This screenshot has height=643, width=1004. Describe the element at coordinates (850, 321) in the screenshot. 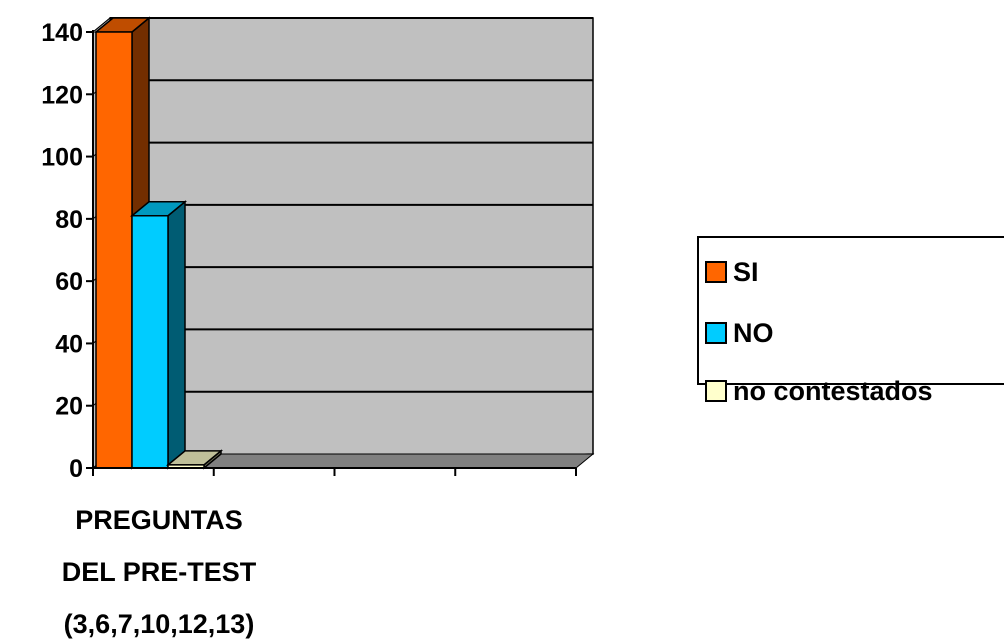

I see `legend: SI NO no contestados` at that location.